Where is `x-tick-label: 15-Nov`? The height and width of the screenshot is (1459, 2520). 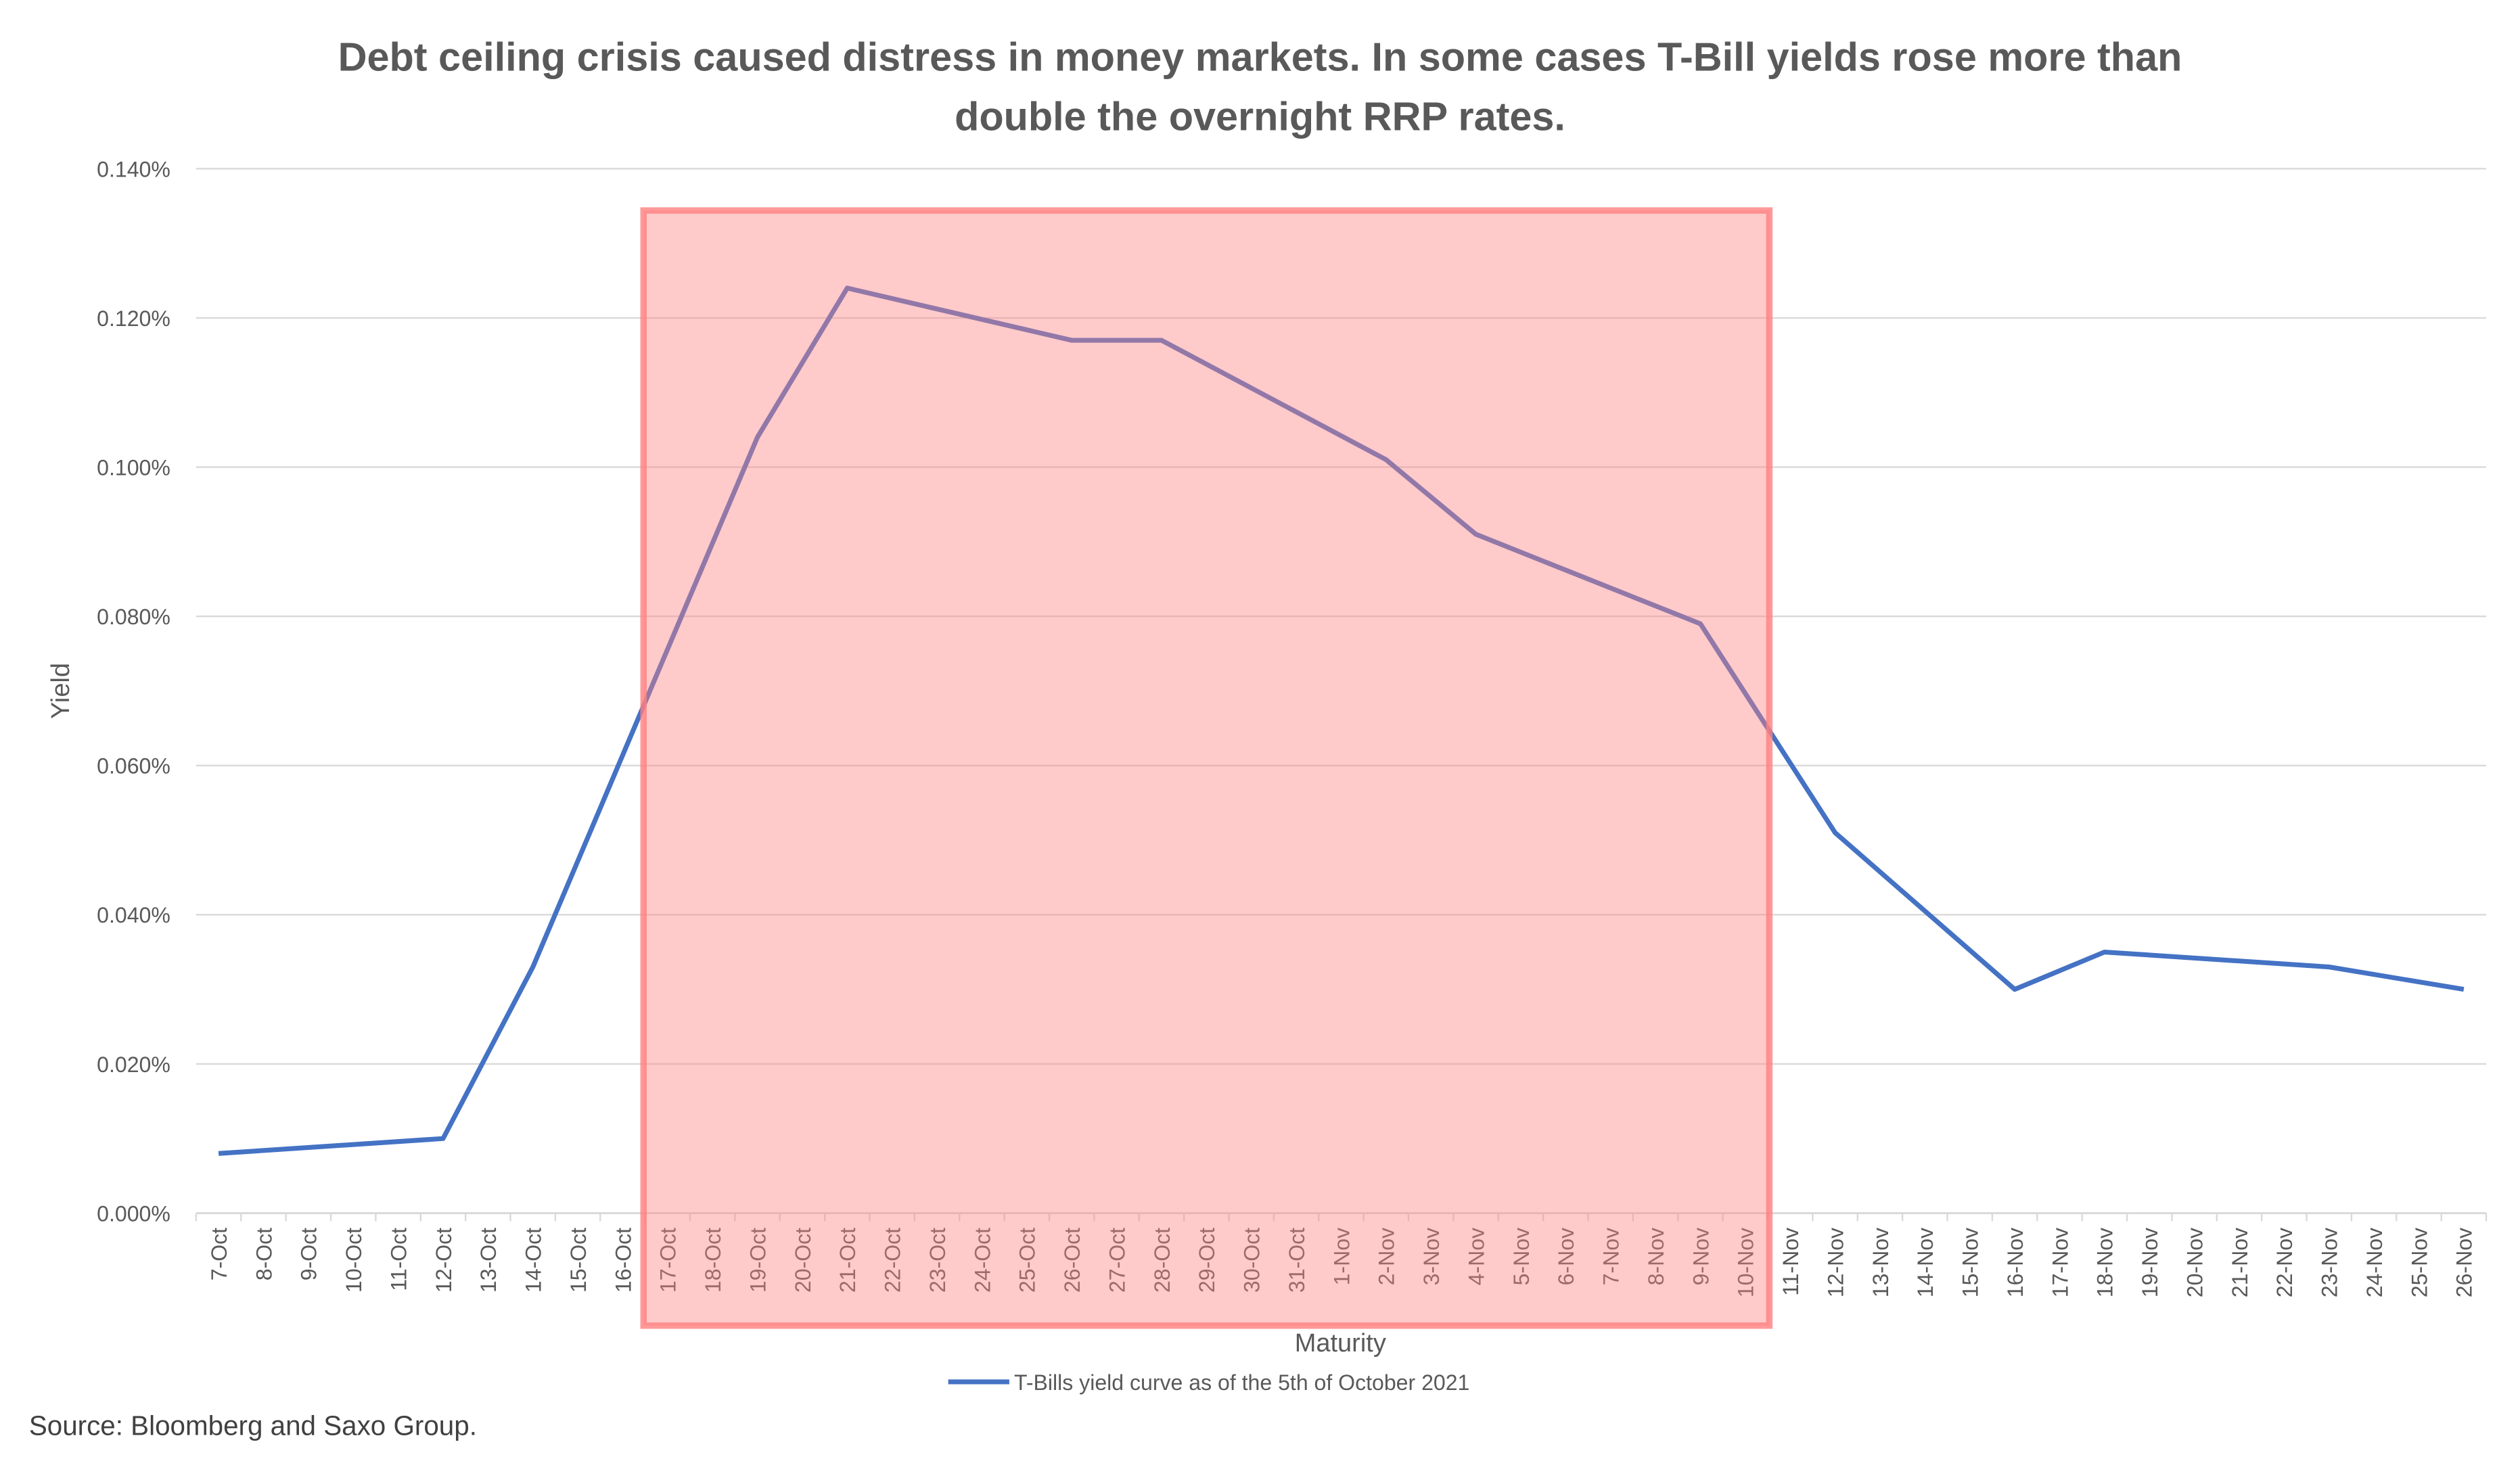
x-tick-label: 15-Nov is located at coordinates (1971, 1262).